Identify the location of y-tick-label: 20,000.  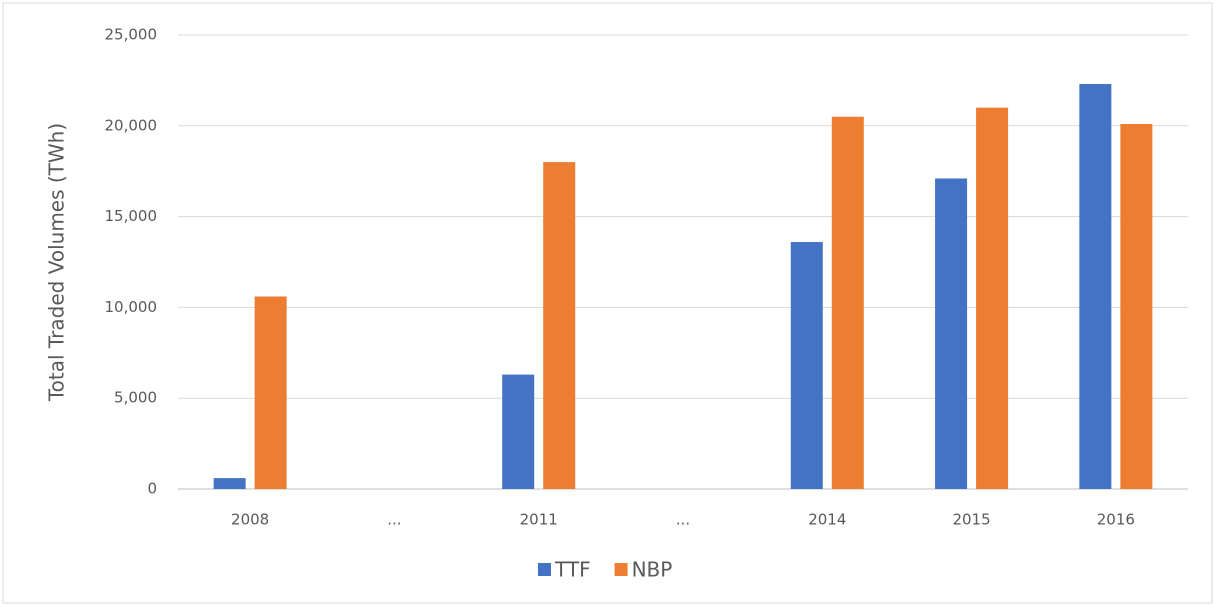
(131, 125).